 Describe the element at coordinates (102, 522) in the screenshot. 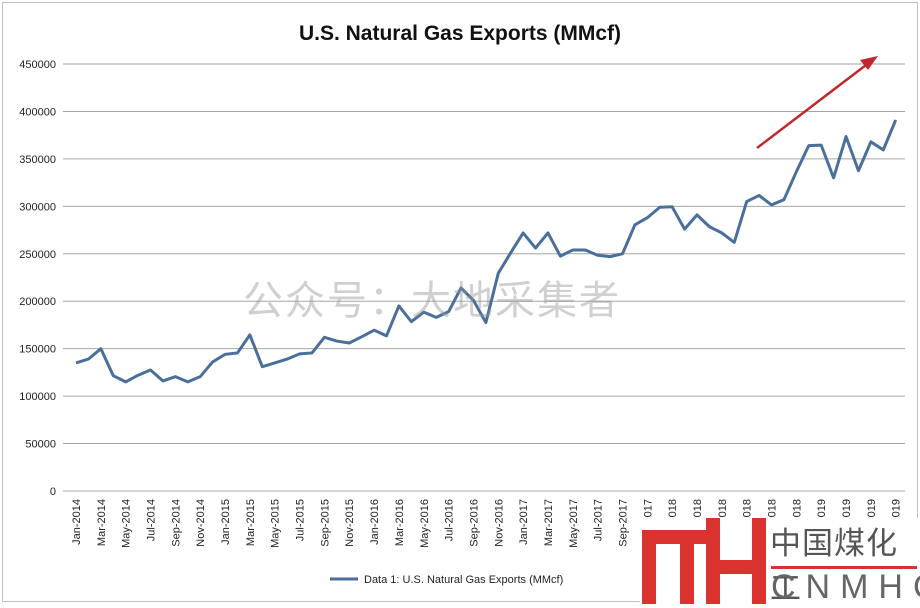

I see `x-tick-label: Mar-2014` at that location.